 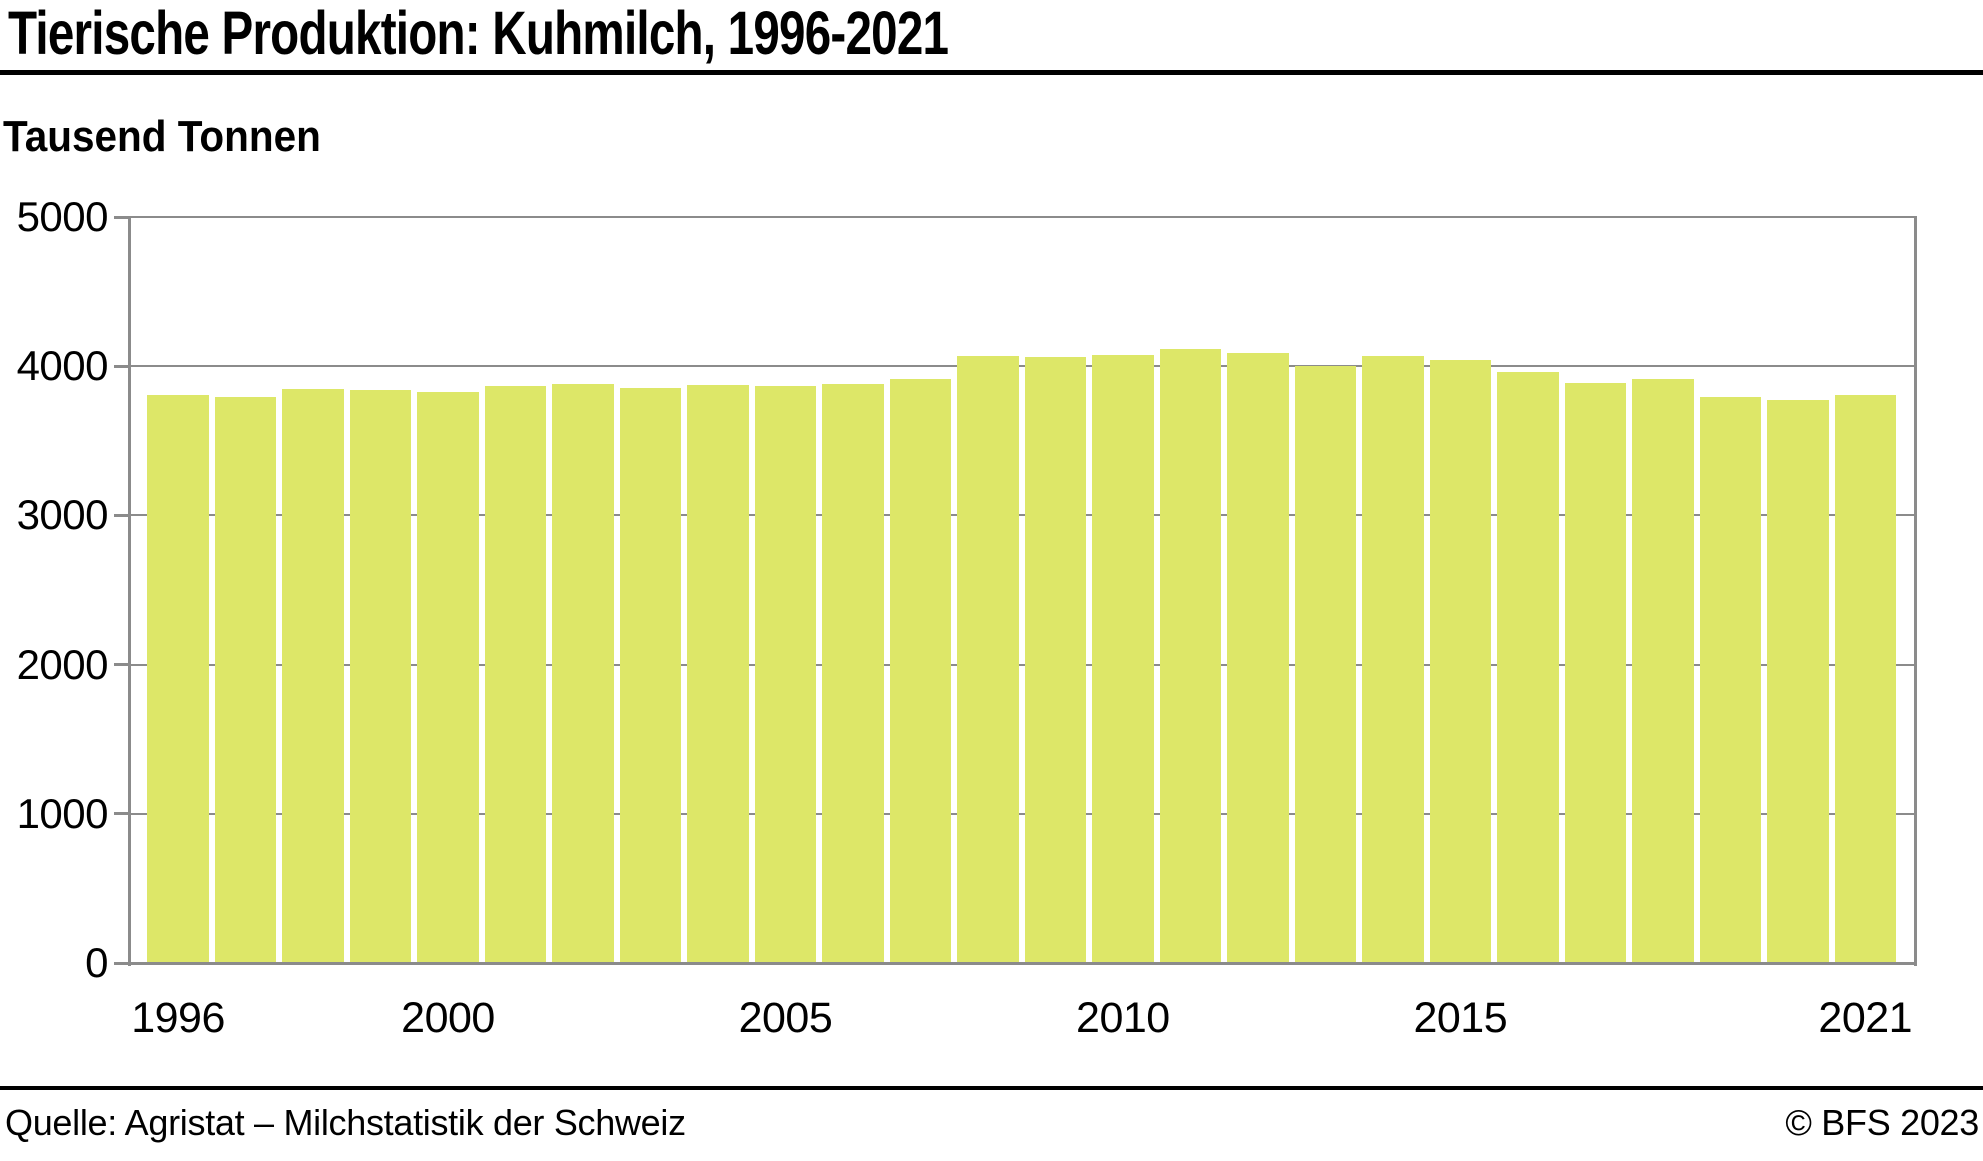 What do you see at coordinates (1798, 681) in the screenshot?
I see `bar-2020` at bounding box center [1798, 681].